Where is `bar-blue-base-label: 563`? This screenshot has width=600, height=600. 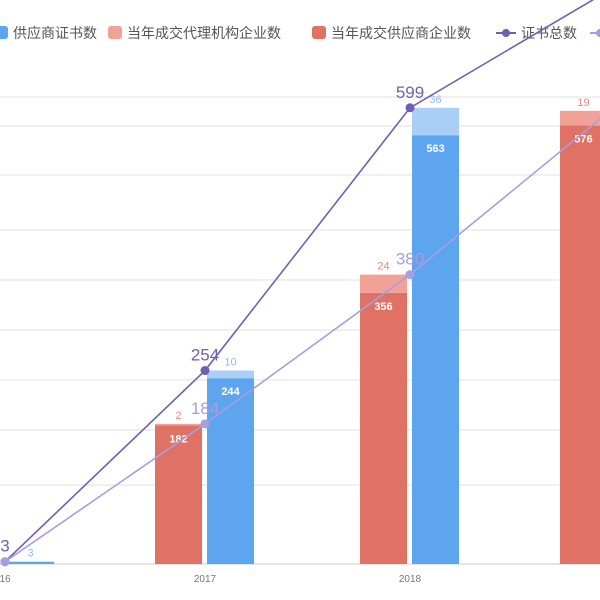
bar-blue-base-label: 563 is located at coordinates (435, 149).